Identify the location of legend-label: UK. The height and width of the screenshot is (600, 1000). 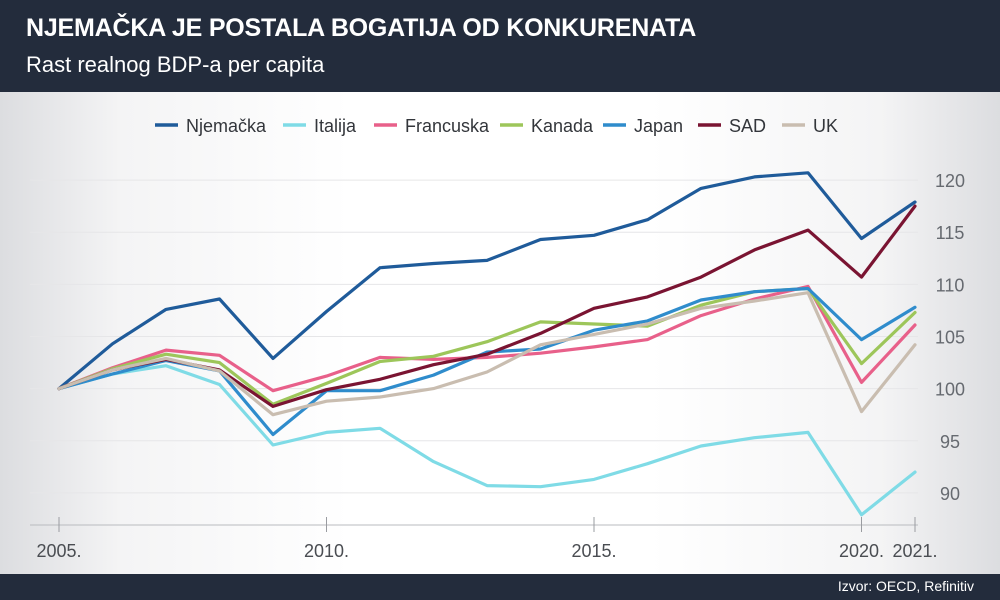
(825, 126).